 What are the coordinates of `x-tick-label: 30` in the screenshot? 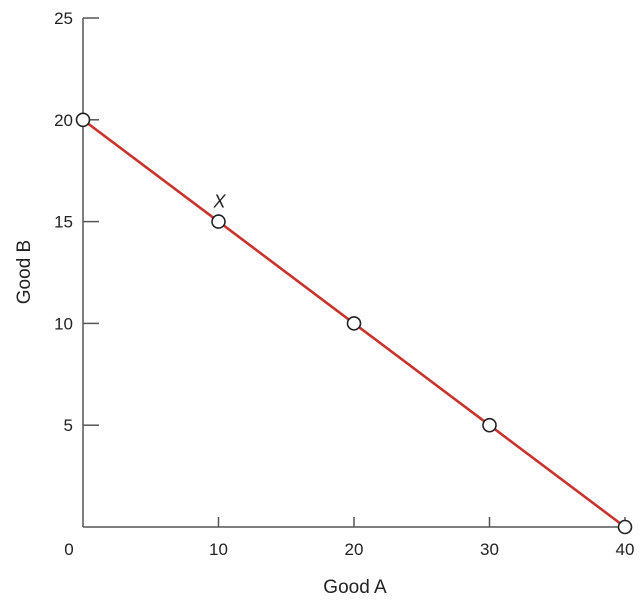 It's located at (489, 549).